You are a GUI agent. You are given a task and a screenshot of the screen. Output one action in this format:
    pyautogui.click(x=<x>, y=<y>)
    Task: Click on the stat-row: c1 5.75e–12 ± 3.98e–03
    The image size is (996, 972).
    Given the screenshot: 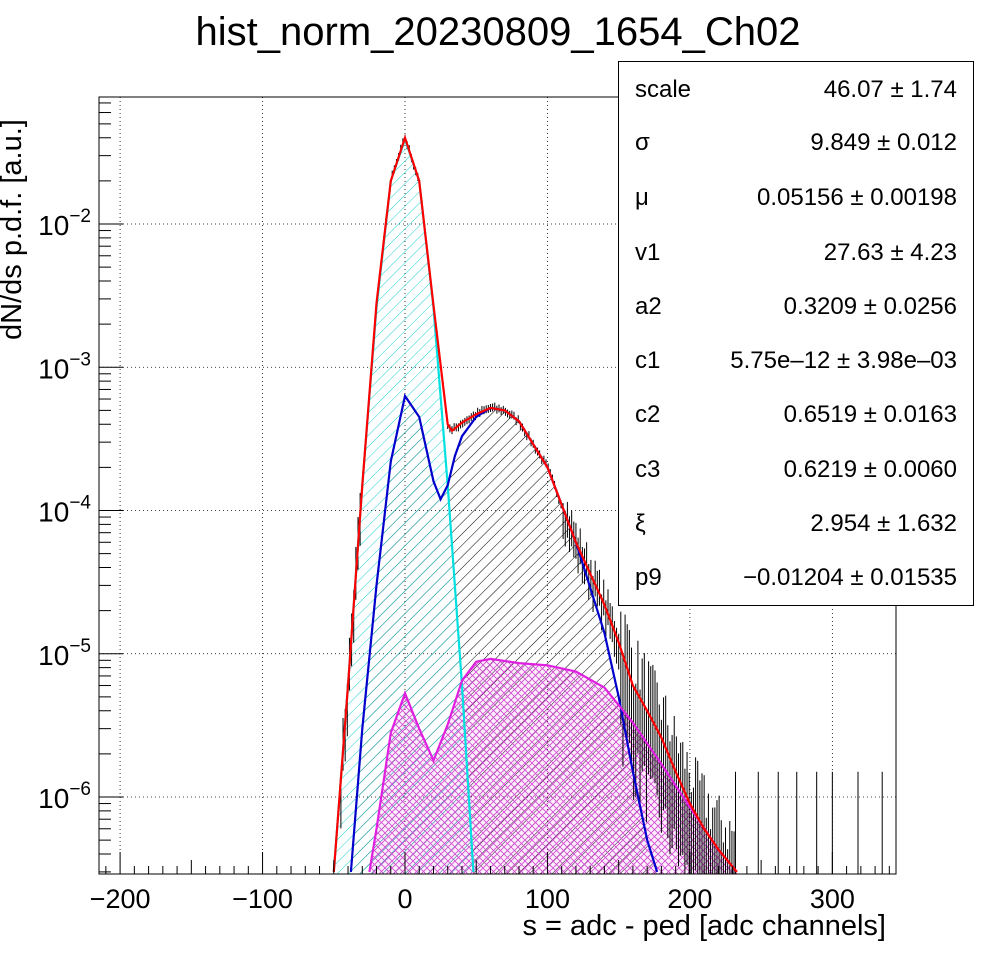 What is the action you would take?
    pyautogui.click(x=796, y=363)
    